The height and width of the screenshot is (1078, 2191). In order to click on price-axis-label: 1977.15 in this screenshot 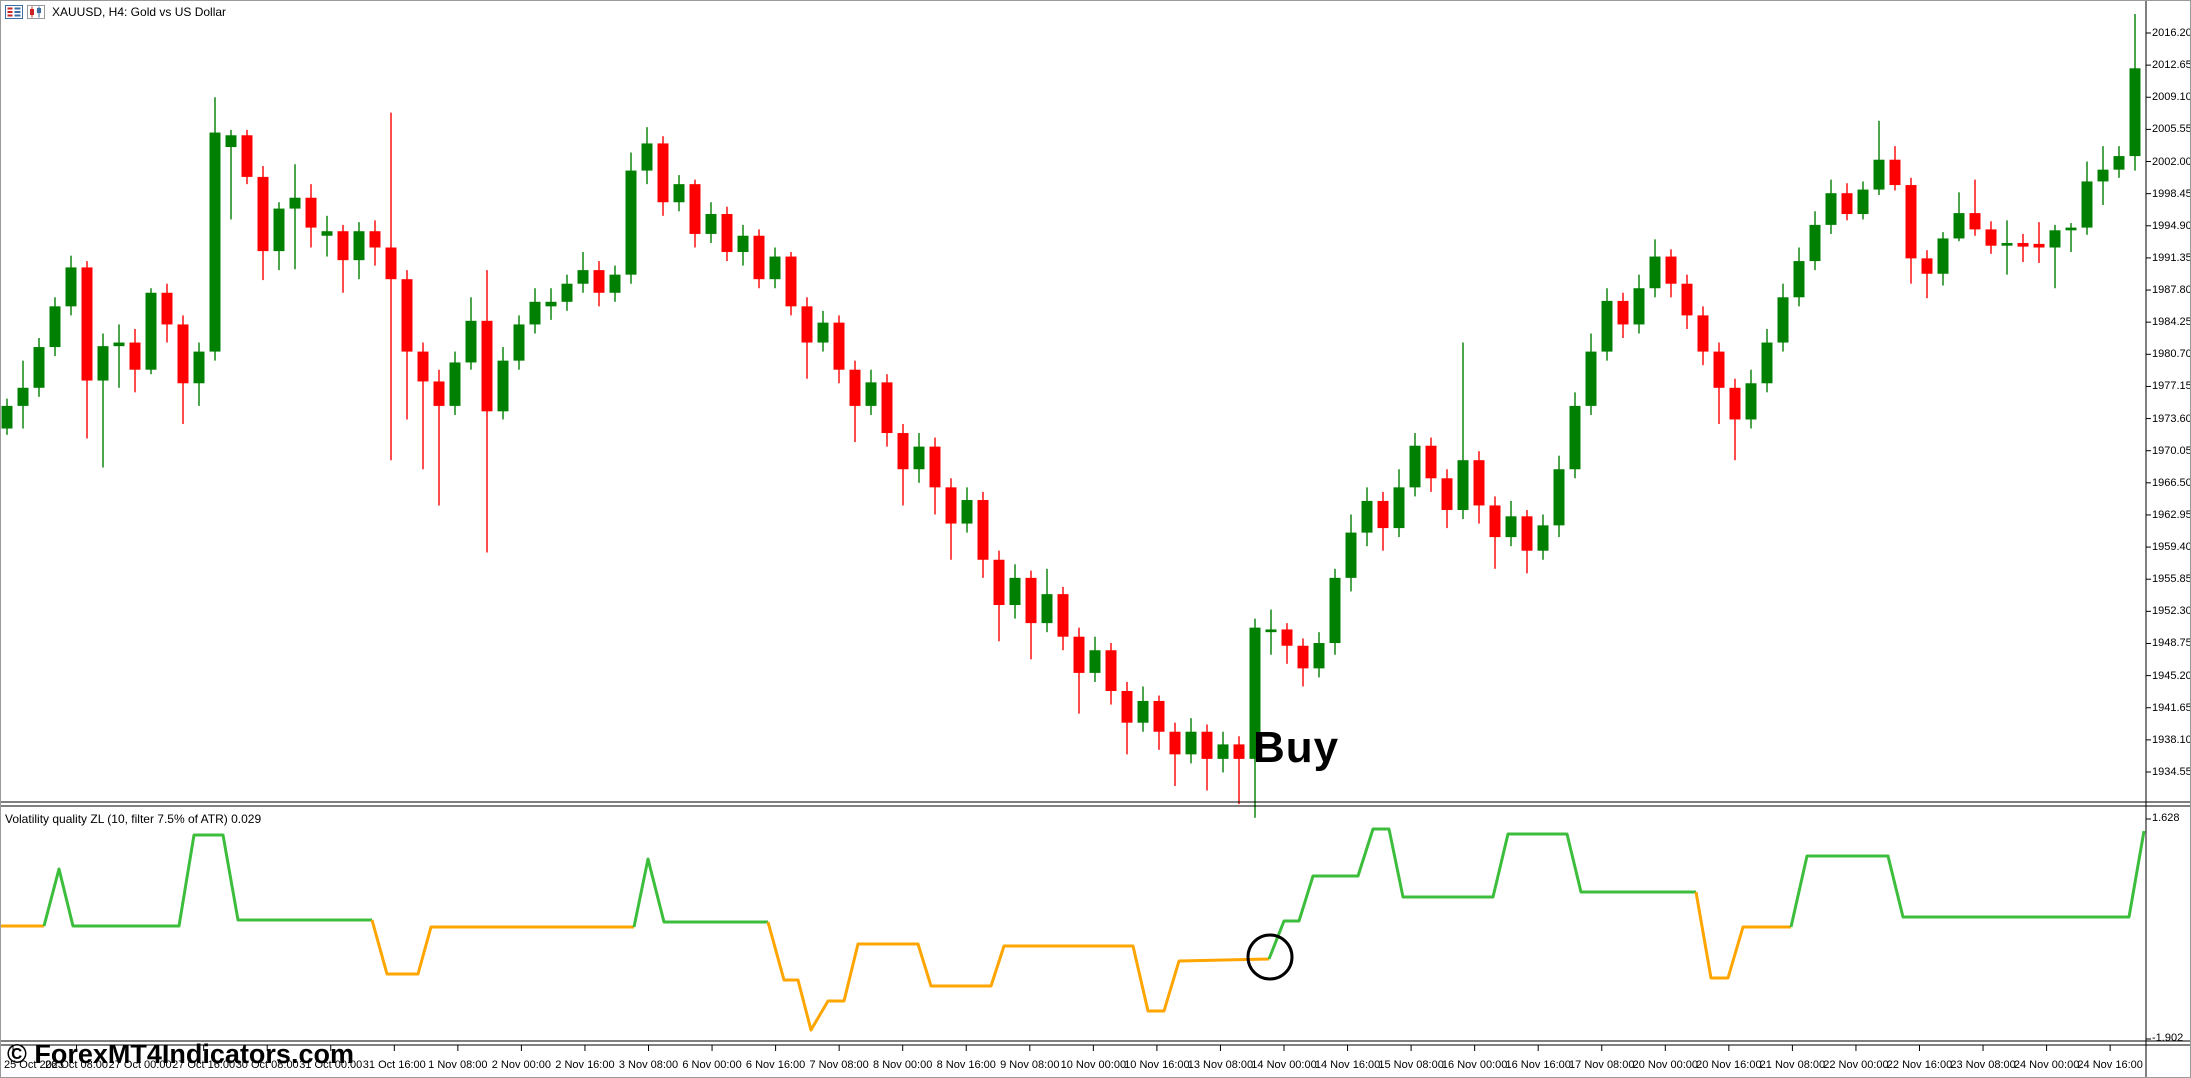, I will do `click(2171, 386)`.